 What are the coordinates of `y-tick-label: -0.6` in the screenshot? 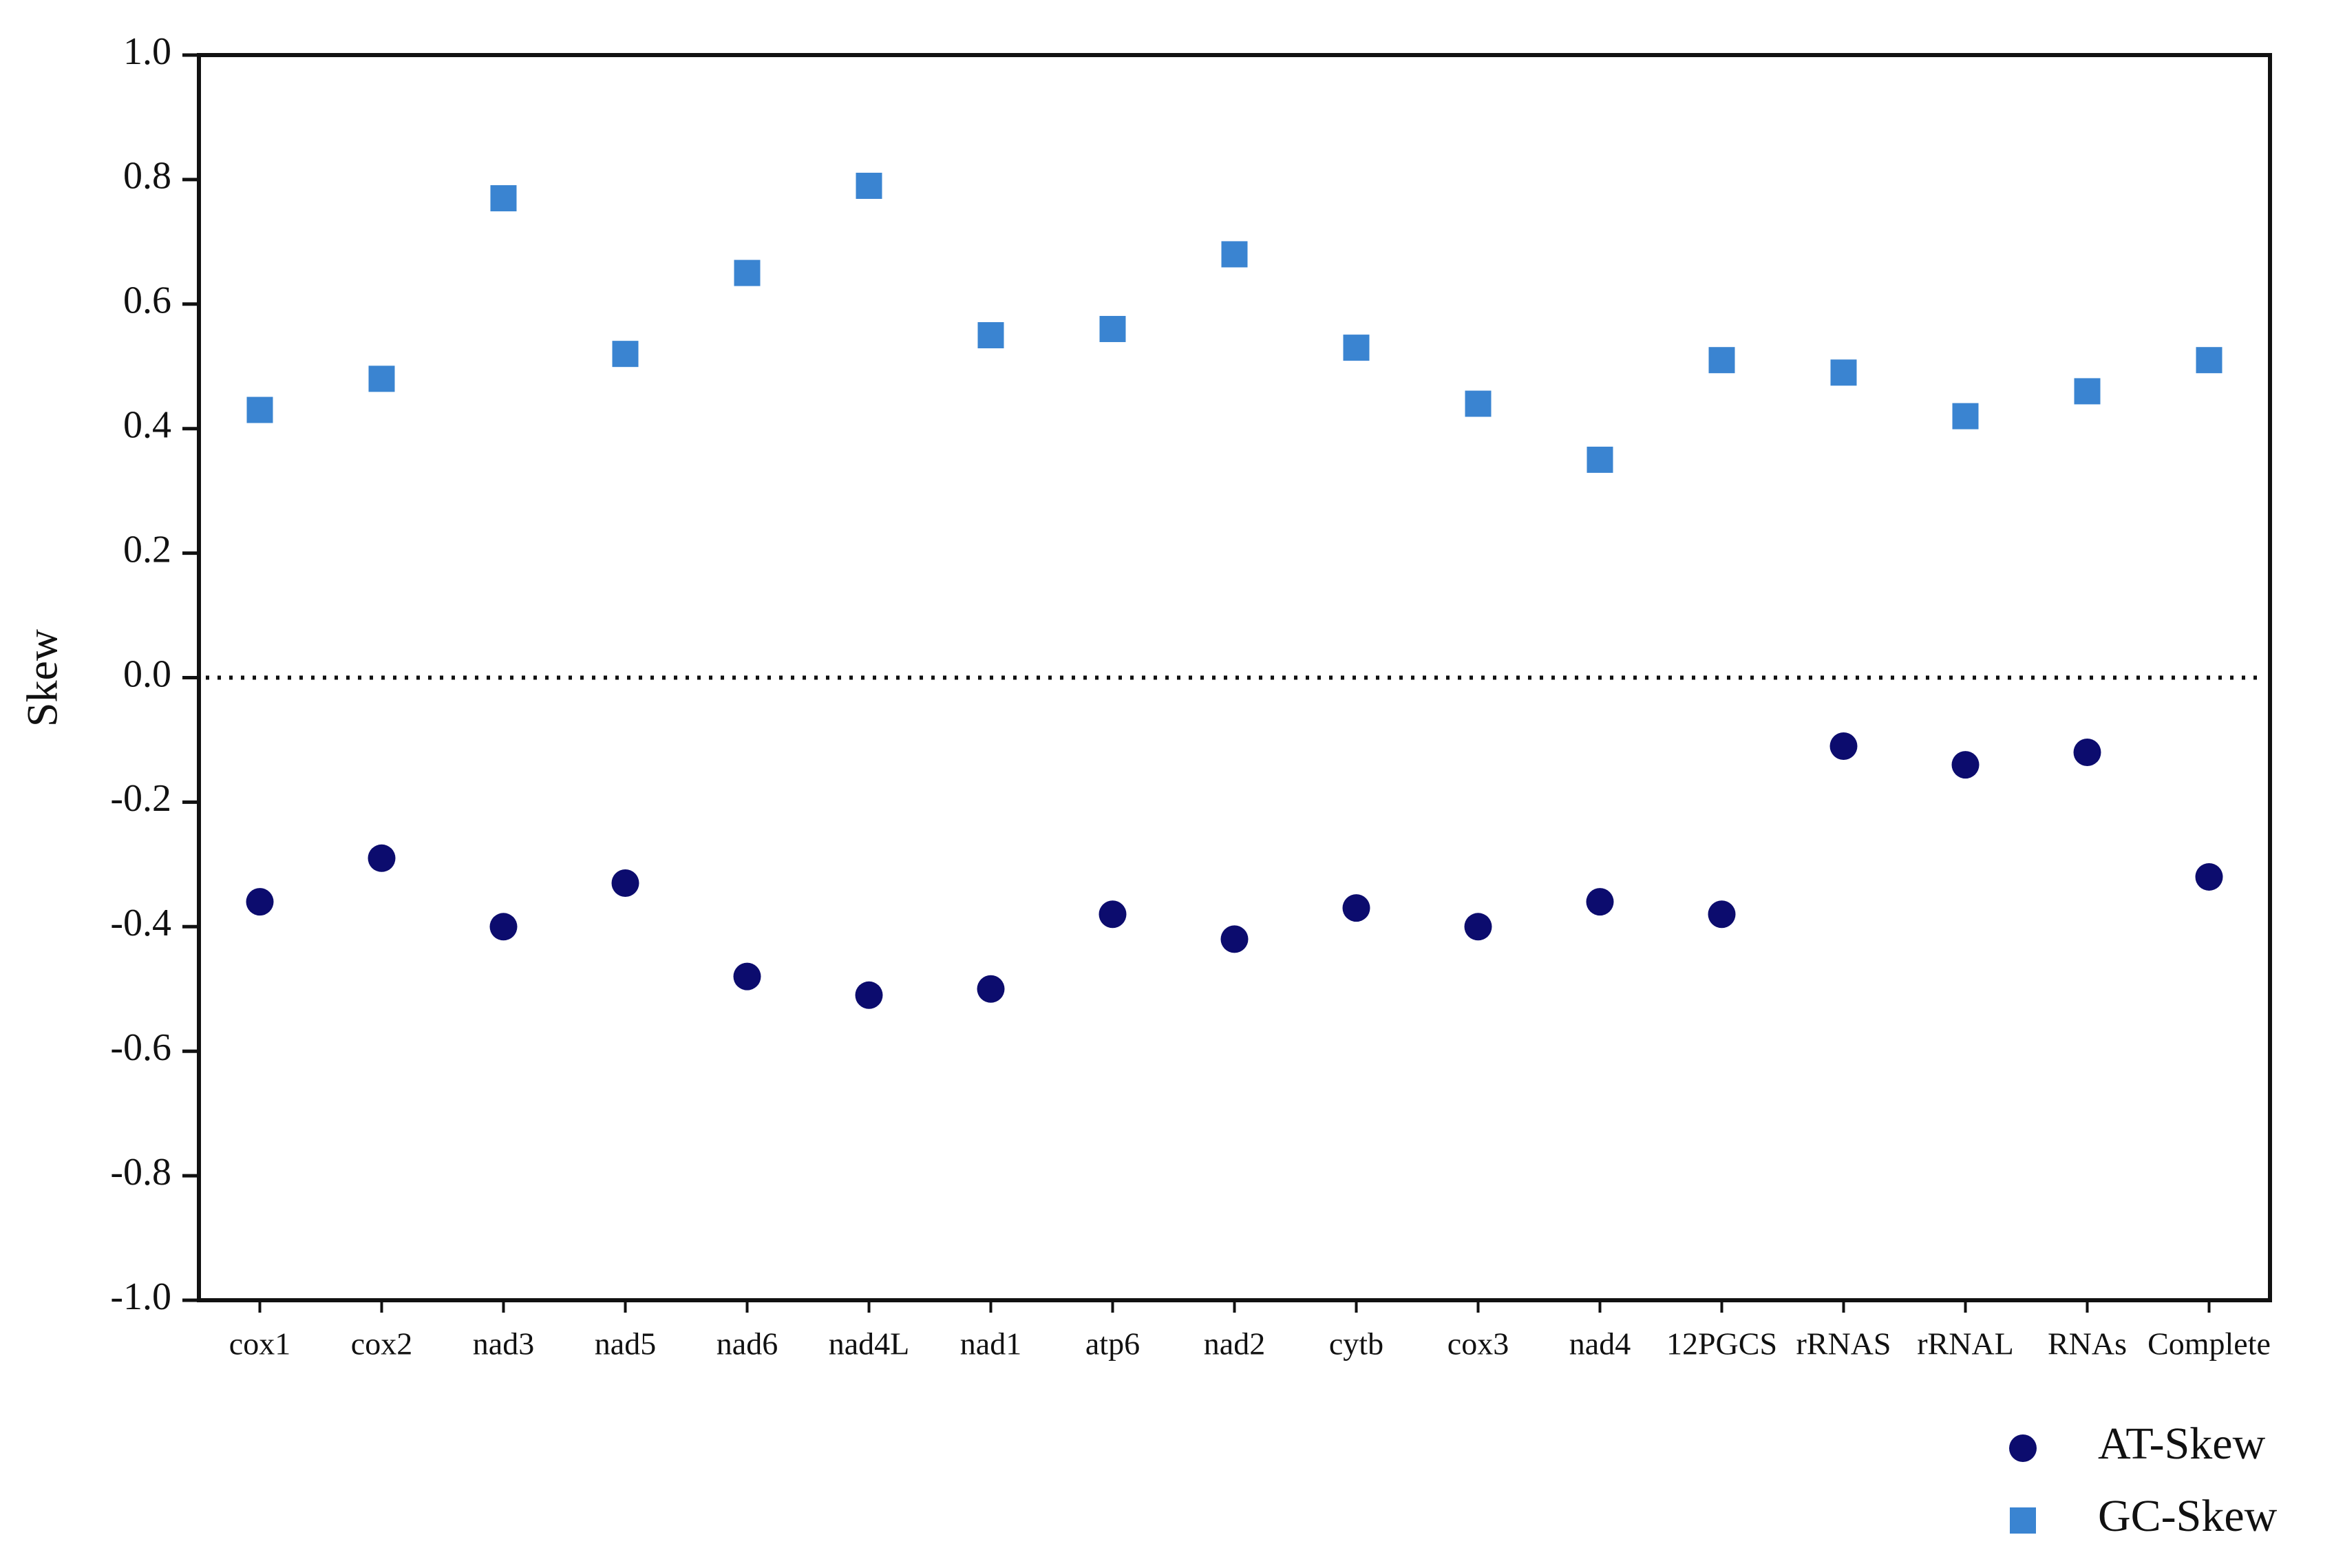 It's located at (140, 1047).